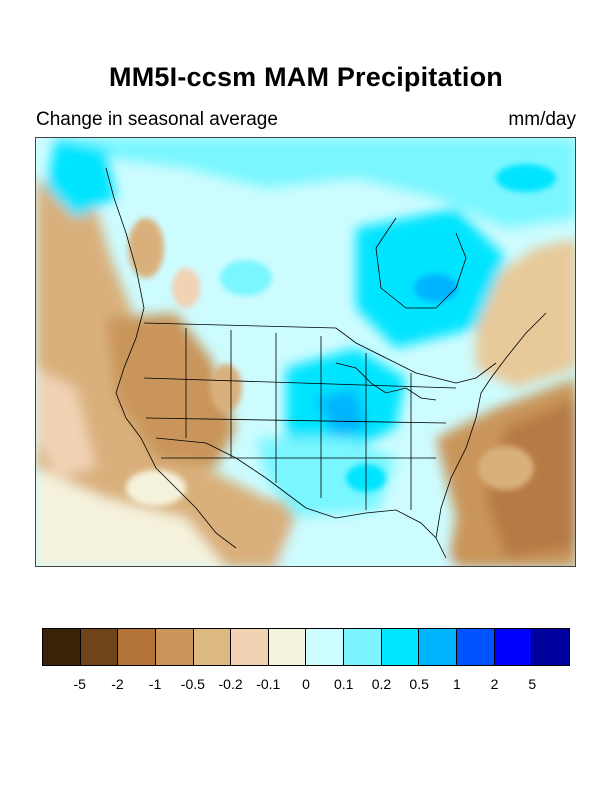 Image resolution: width=612 pixels, height=792 pixels. What do you see at coordinates (81, 178) in the screenshot?
I see `northwest-coast-wet` at bounding box center [81, 178].